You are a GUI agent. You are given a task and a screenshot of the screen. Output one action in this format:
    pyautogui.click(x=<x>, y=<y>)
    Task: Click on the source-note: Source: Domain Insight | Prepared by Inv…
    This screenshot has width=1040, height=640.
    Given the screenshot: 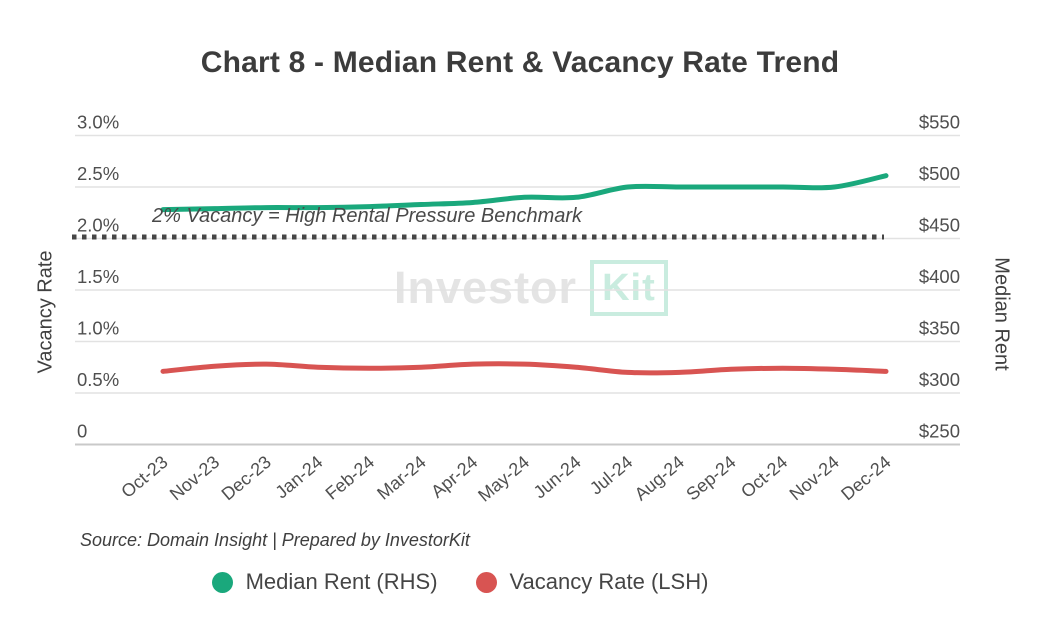 What is the action you would take?
    pyautogui.click(x=275, y=540)
    